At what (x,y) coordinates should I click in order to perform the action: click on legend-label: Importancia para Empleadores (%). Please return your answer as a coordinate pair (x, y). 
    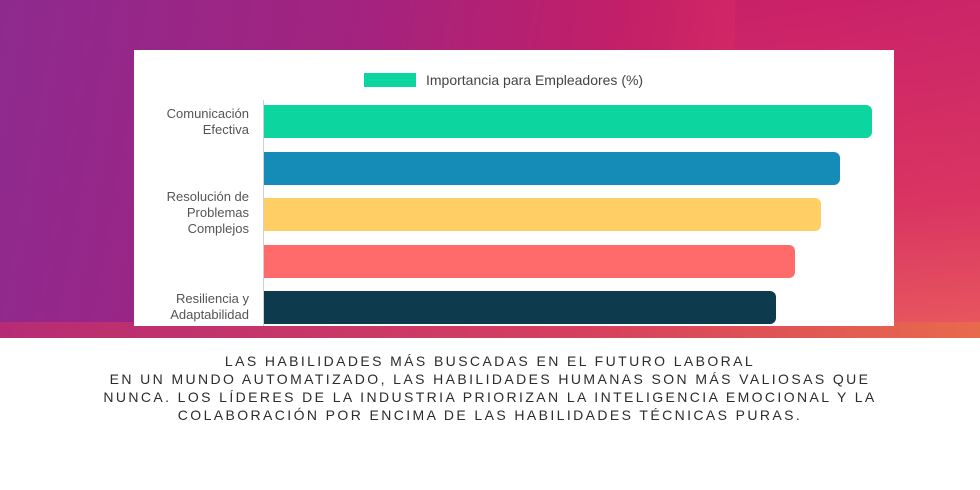
    Looking at the image, I should click on (535, 80).